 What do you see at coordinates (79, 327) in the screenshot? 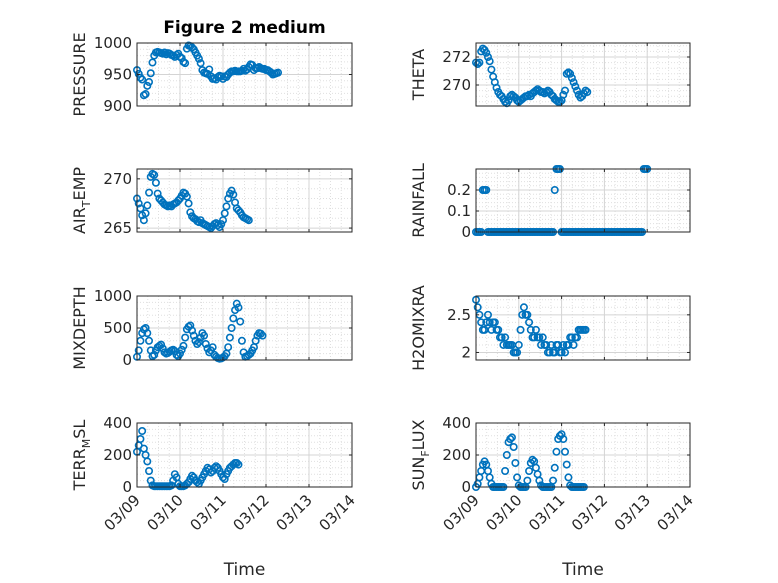
I see `y-axis-label: MIXDEPTH` at bounding box center [79, 327].